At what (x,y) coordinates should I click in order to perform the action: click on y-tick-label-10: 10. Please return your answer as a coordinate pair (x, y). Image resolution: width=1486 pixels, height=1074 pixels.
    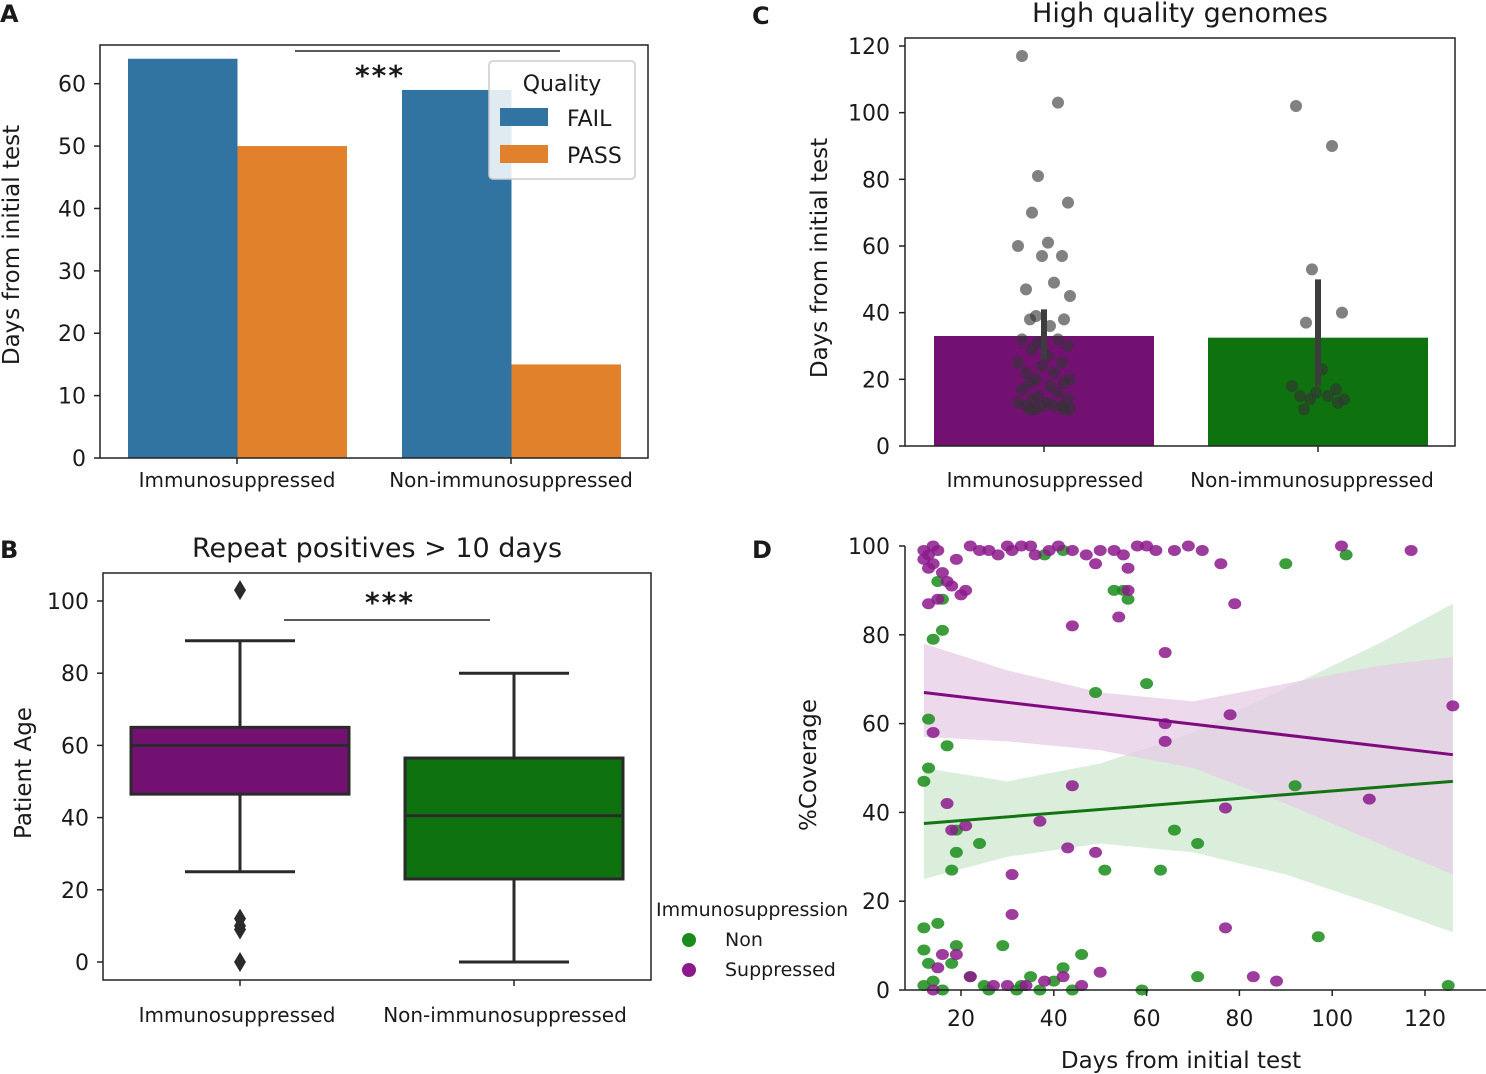
    Looking at the image, I should click on (72, 397).